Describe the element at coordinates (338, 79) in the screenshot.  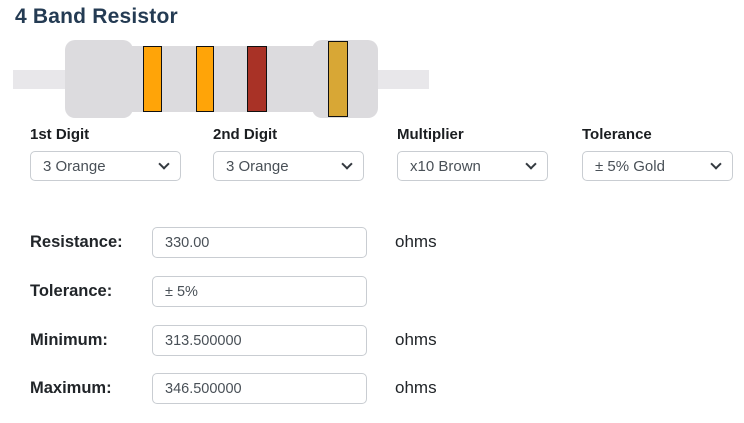
I see `band-tolerance` at that location.